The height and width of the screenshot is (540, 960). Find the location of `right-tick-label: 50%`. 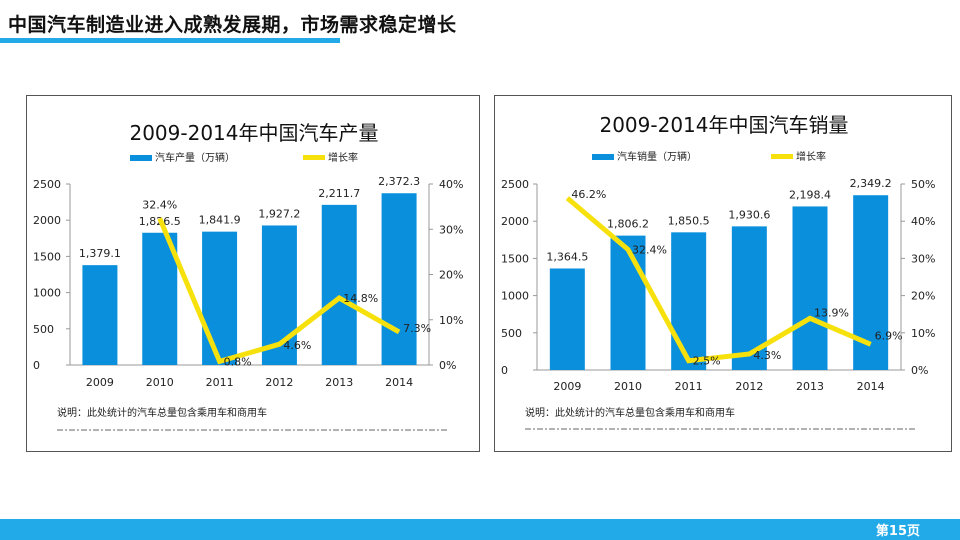

right-tick-label: 50% is located at coordinates (923, 184).